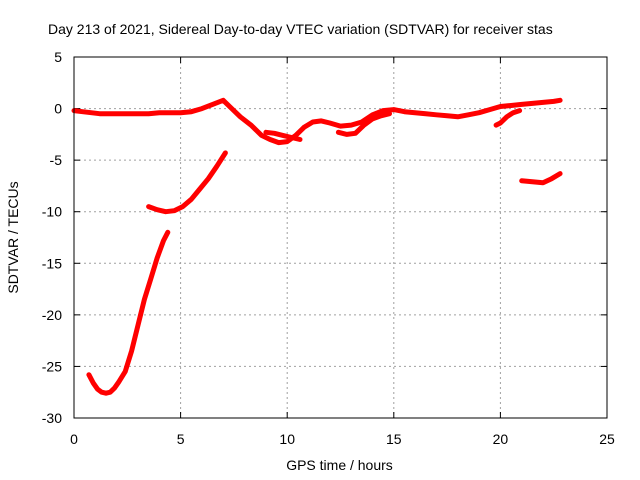 The width and height of the screenshot is (640, 480). I want to click on series-line-lower-band, so click(283, 135).